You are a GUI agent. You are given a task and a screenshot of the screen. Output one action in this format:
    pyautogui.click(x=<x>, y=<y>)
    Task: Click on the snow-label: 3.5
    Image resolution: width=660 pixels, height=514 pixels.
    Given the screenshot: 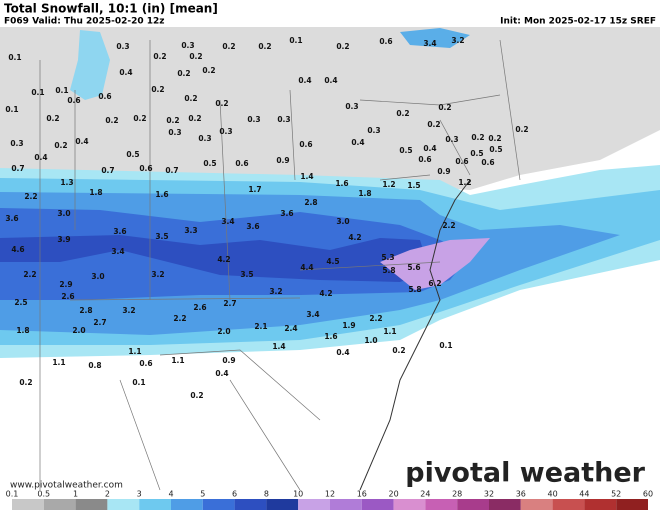 What is the action you would take?
    pyautogui.click(x=246, y=274)
    